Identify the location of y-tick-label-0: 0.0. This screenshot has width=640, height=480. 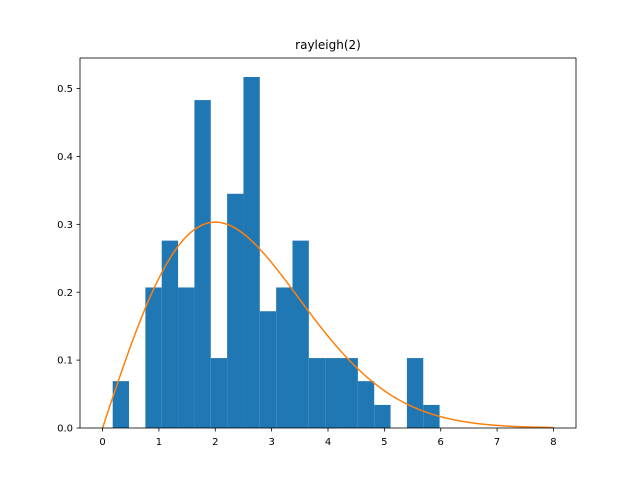
(65, 429).